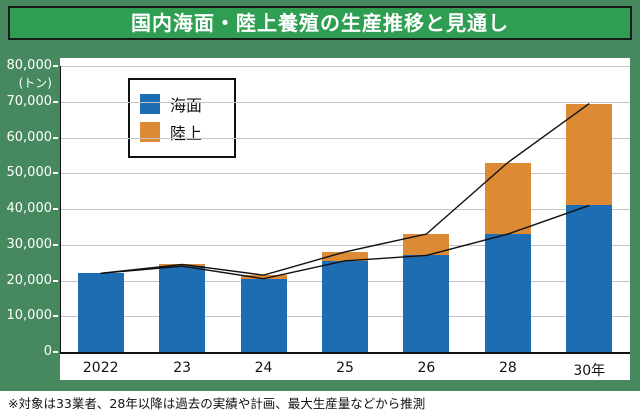  What do you see at coordinates (345, 353) in the screenshot?
I see `x-axis-line` at bounding box center [345, 353].